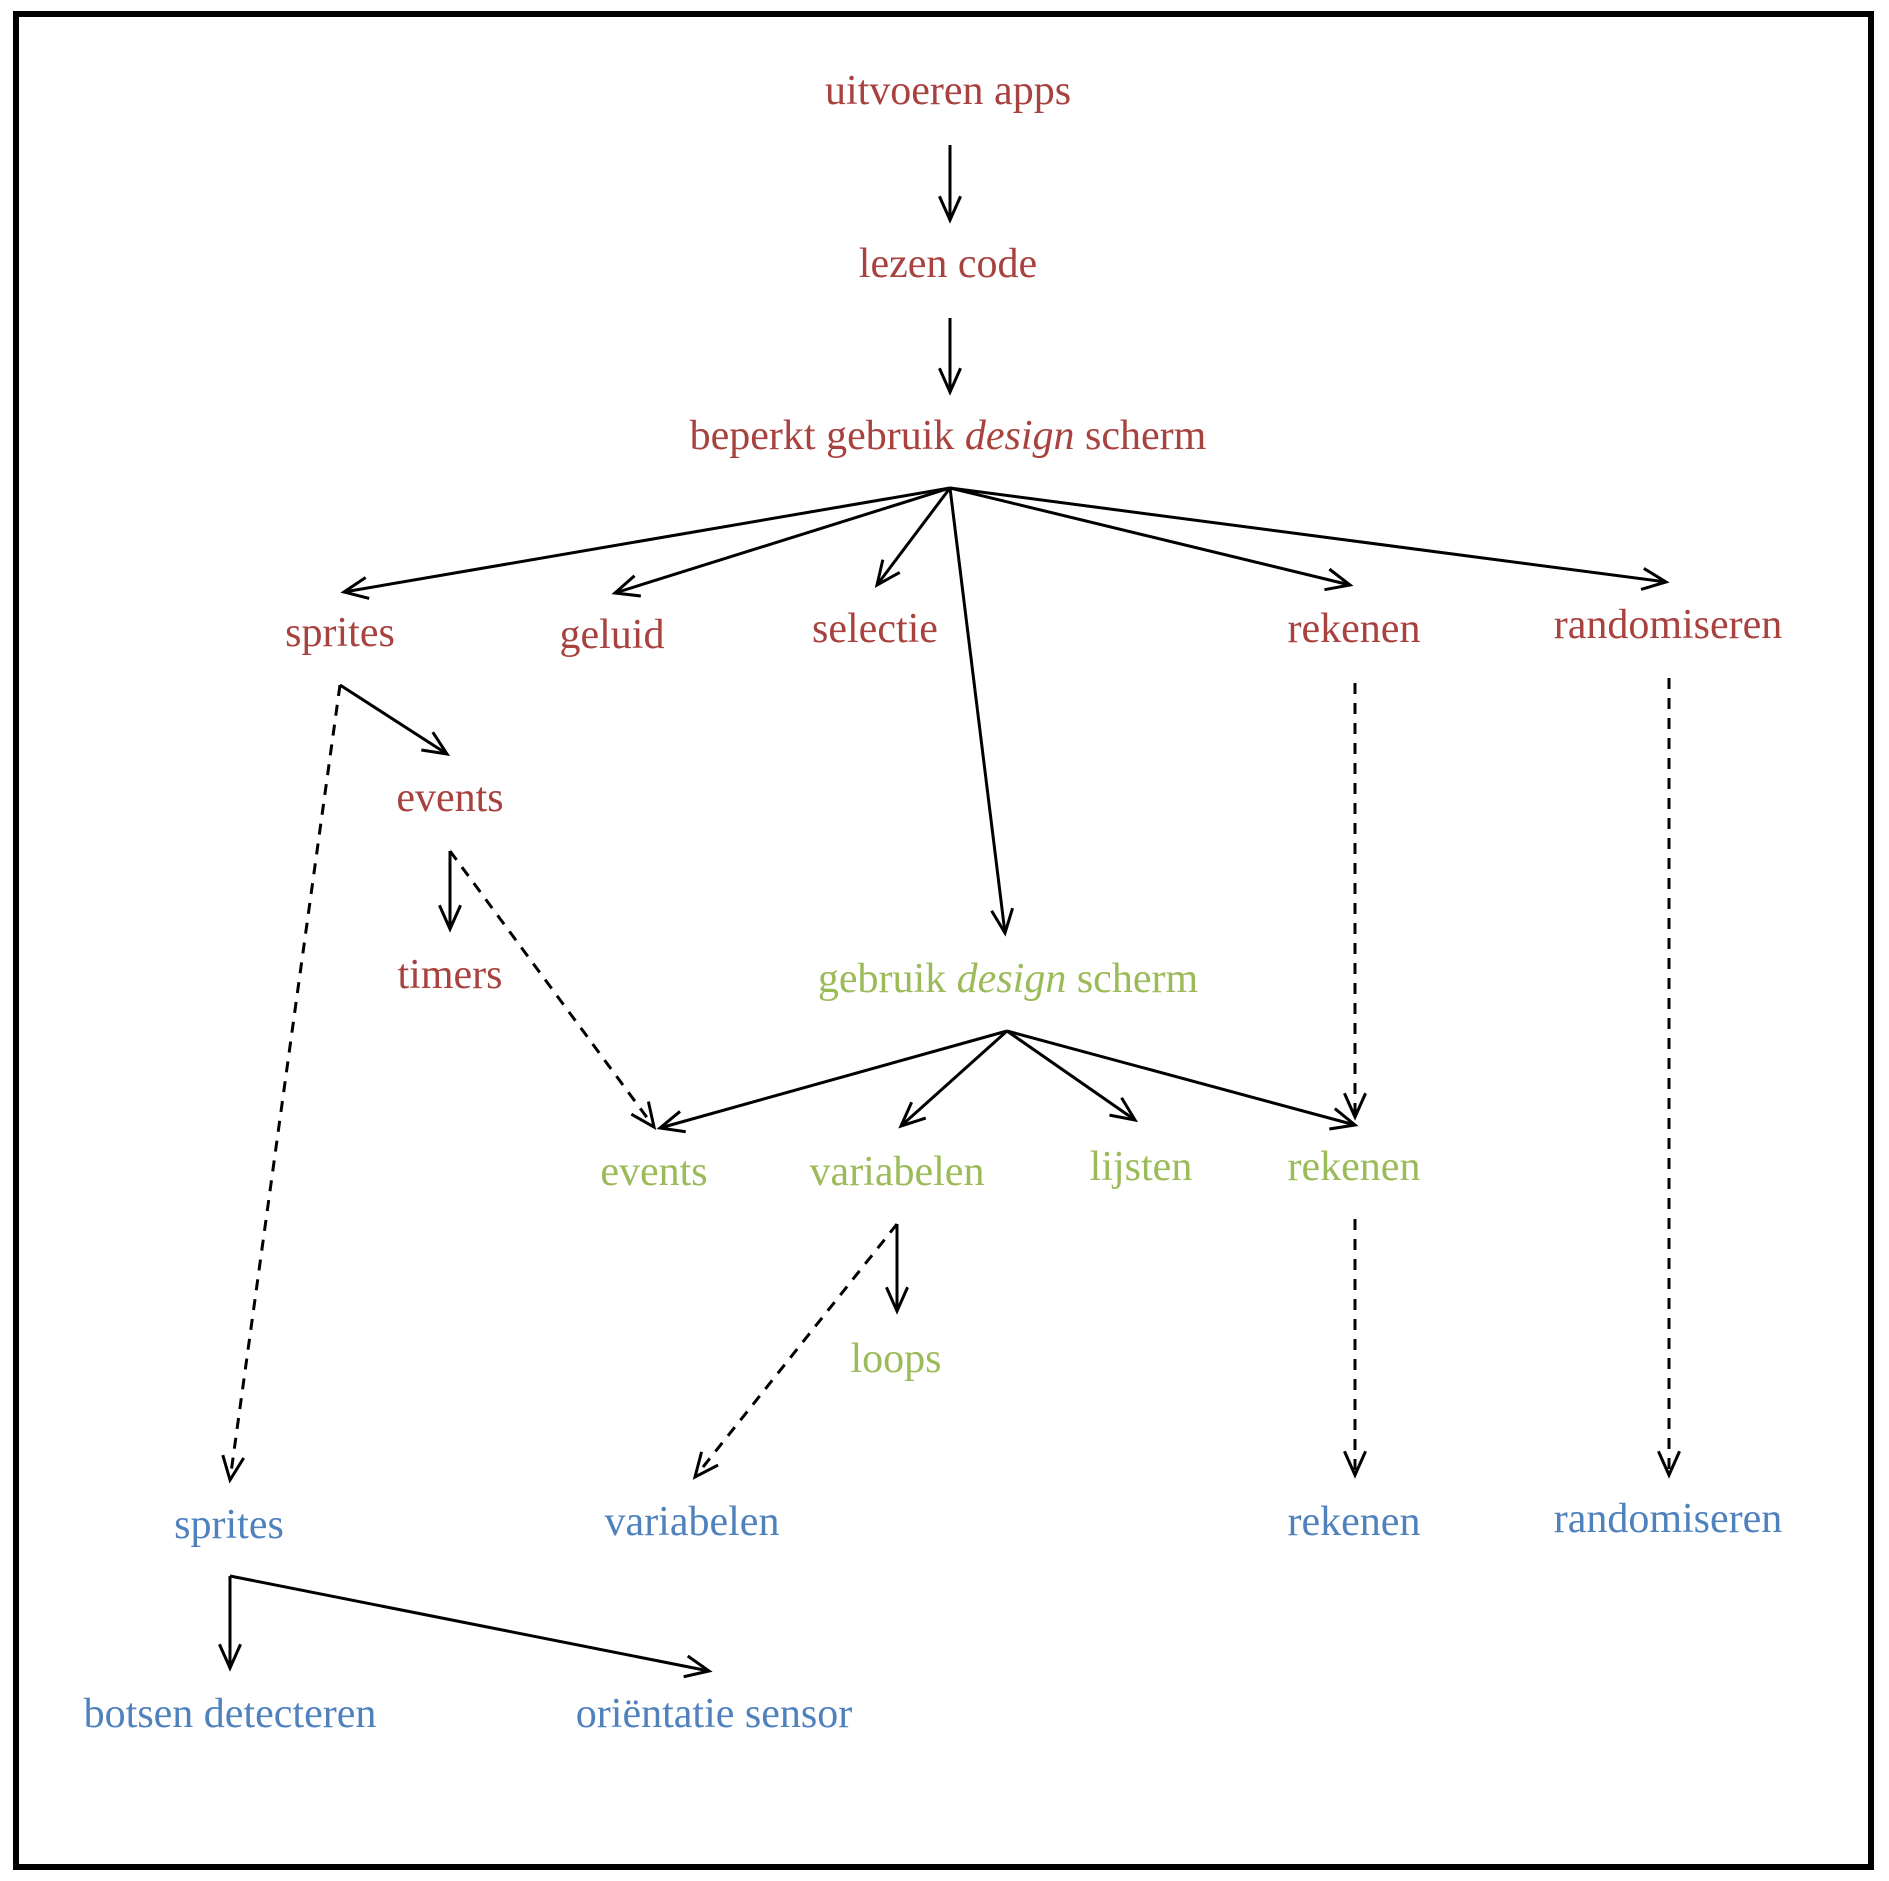 The width and height of the screenshot is (1889, 1881). I want to click on node-events-green: events, so click(653, 1172).